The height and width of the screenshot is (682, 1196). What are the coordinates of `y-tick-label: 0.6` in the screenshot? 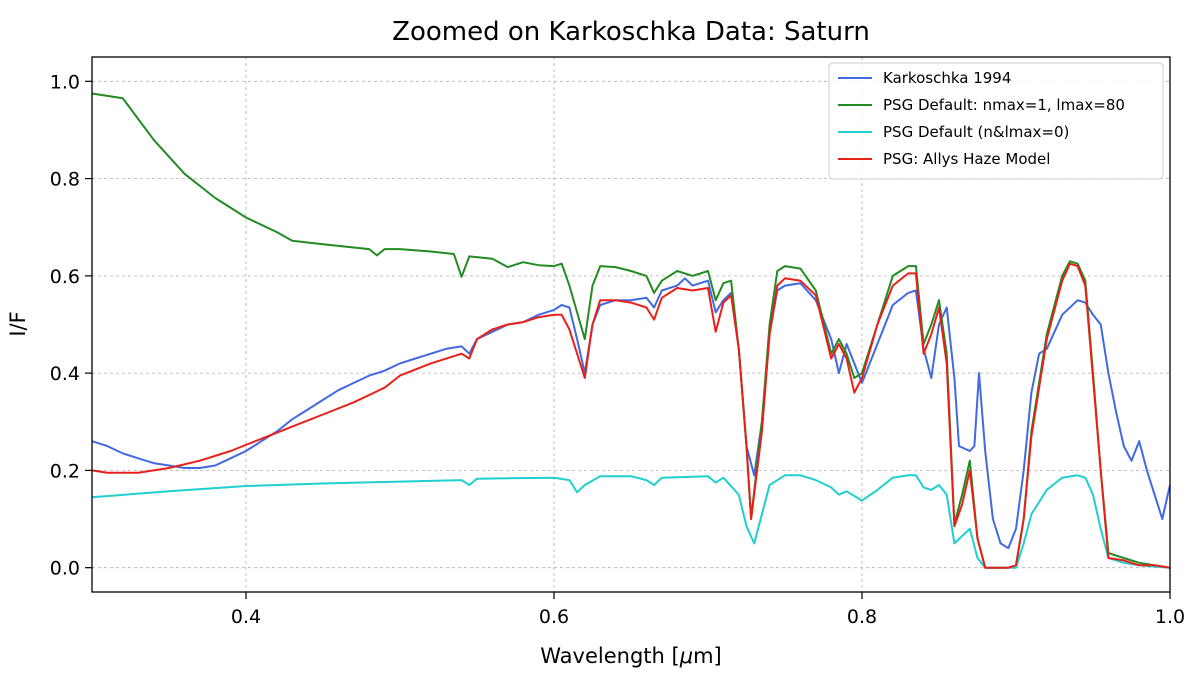 It's located at (65, 277).